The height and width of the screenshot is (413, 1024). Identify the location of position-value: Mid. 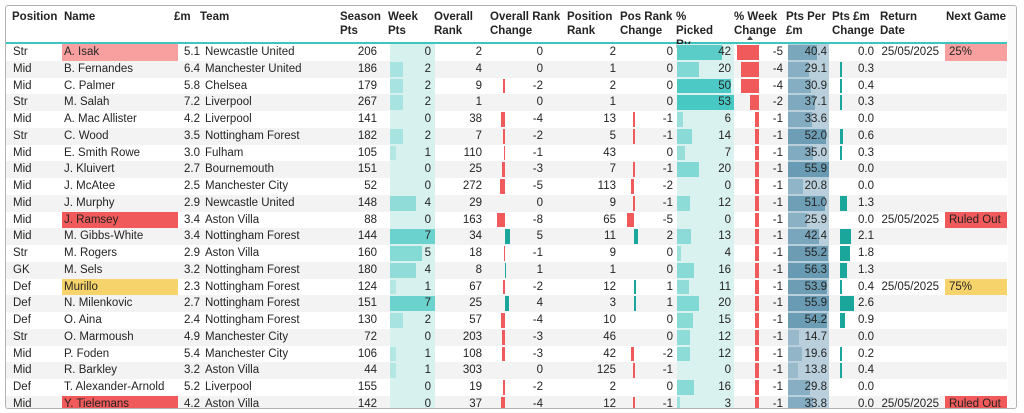
(22, 186).